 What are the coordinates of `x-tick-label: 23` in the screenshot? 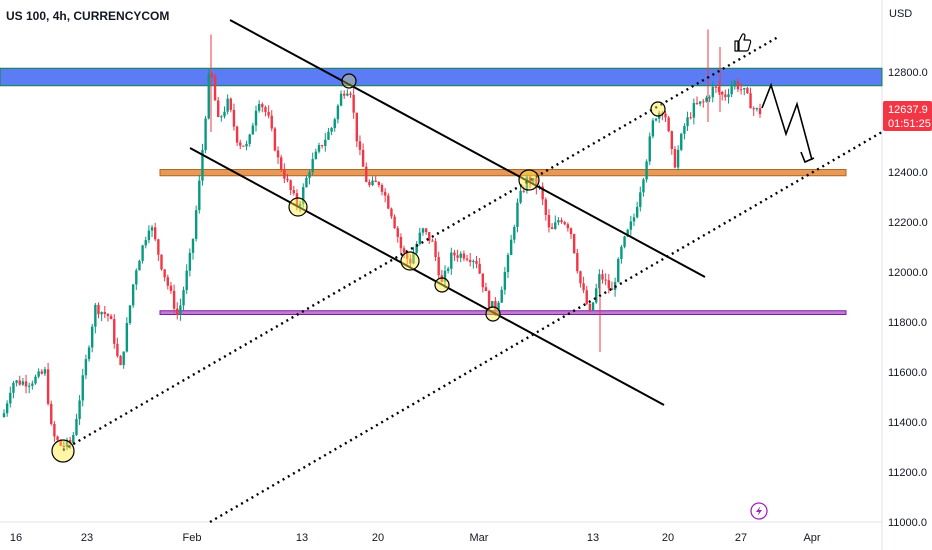 It's located at (87, 538).